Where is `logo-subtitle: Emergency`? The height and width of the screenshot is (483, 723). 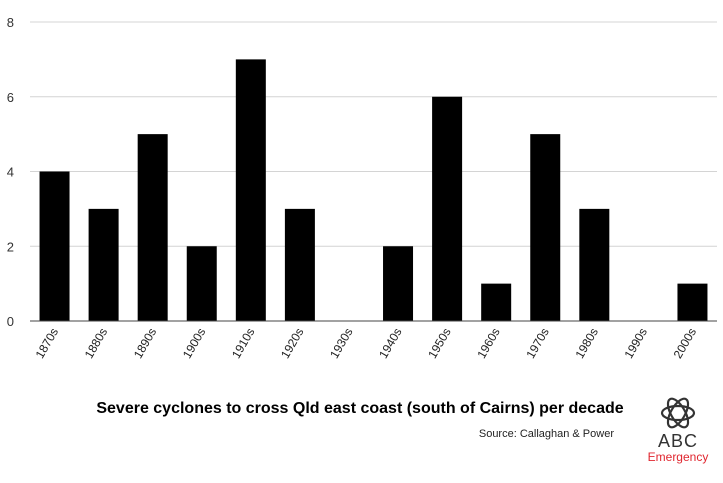 logo-subtitle: Emergency is located at coordinates (678, 457).